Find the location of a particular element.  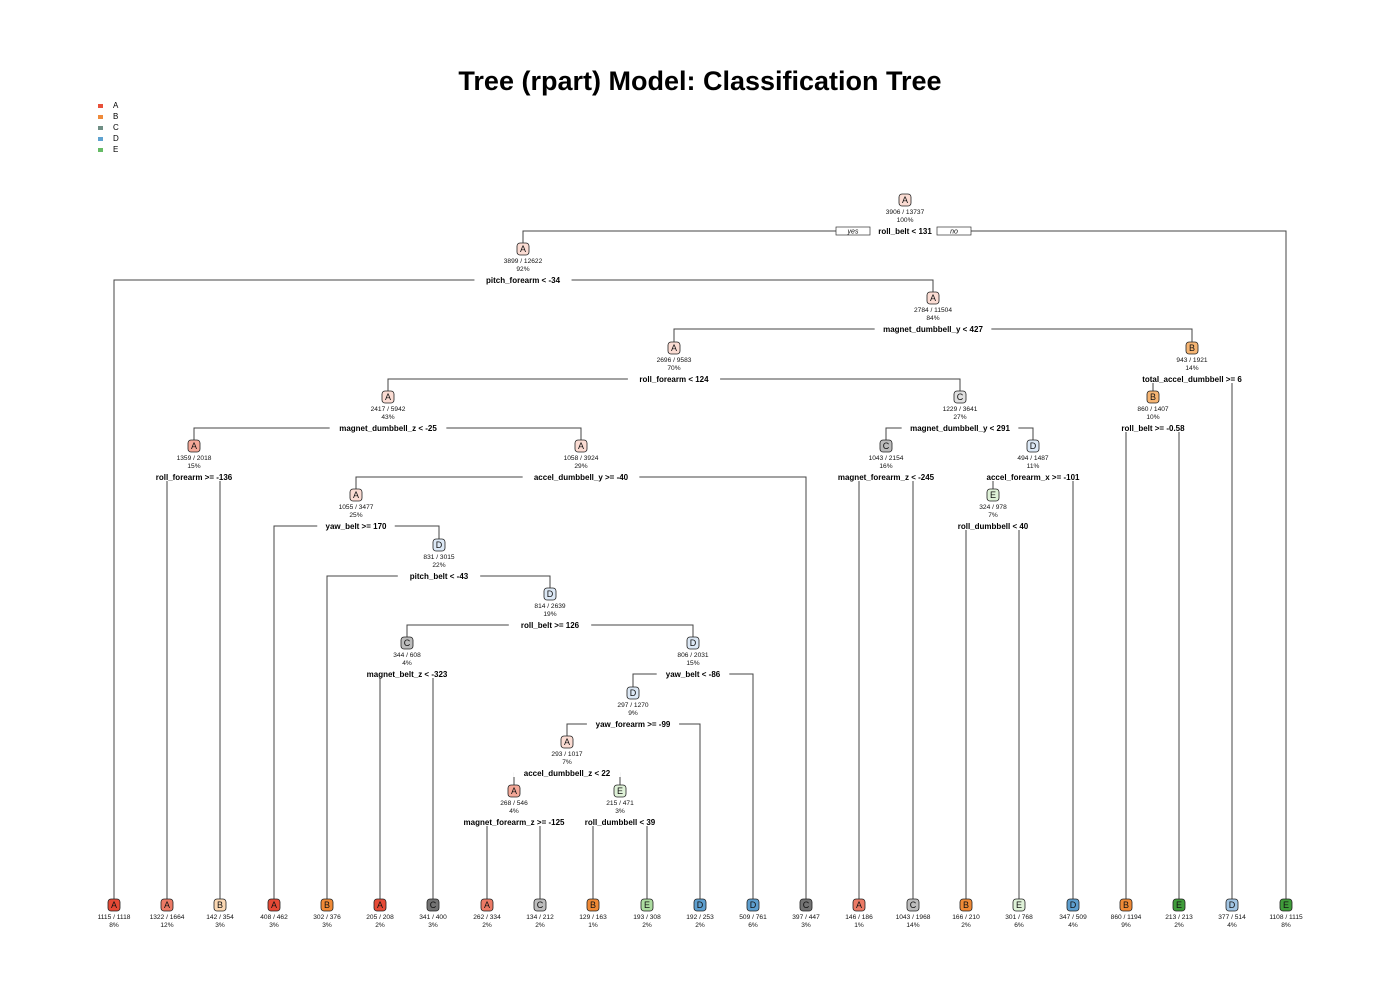

node-percent: 12% is located at coordinates (166, 925).